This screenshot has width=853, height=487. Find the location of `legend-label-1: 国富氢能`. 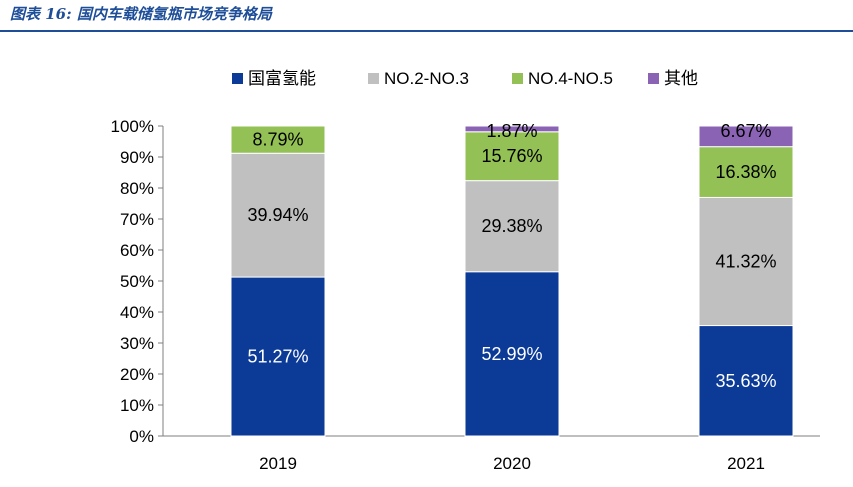

legend-label-1: 国富氢能 is located at coordinates (282, 78).